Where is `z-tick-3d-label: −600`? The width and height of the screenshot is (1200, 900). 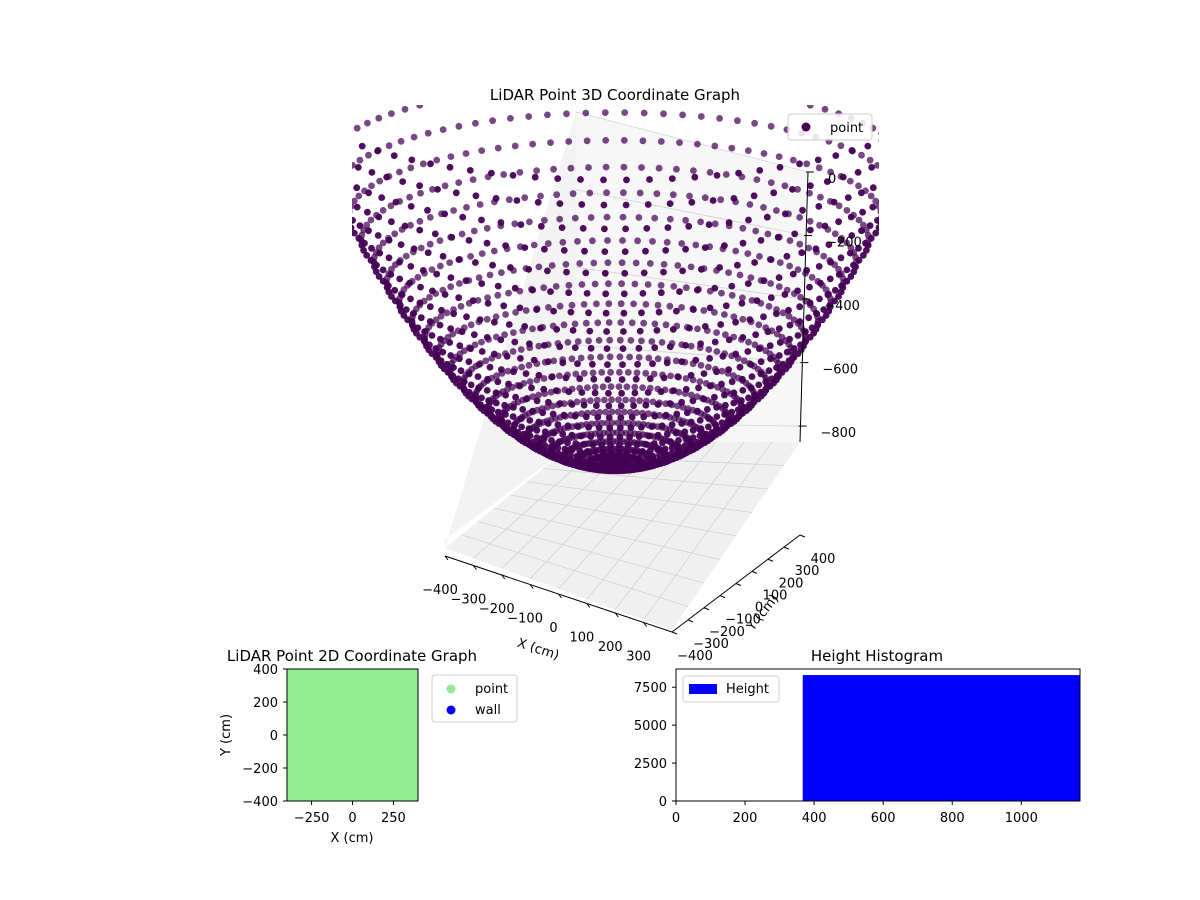 z-tick-3d-label: −600 is located at coordinates (840, 370).